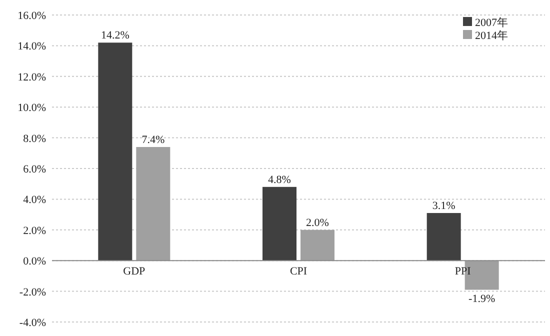  What do you see at coordinates (279, 180) in the screenshot?
I see `data-label: 4.8%` at bounding box center [279, 180].